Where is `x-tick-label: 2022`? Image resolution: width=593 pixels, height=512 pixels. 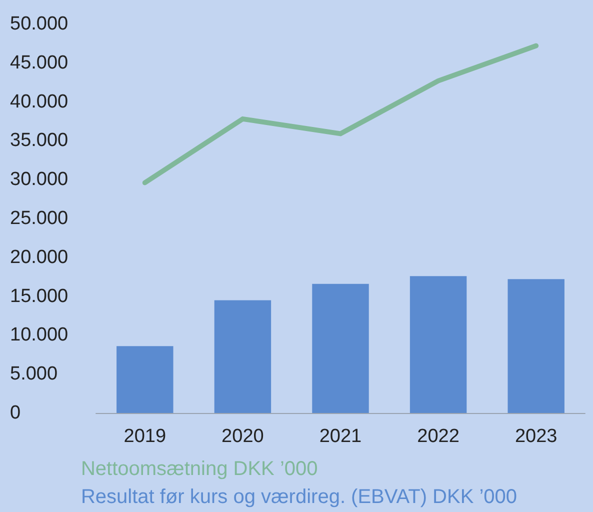
x-tick-label: 2022 is located at coordinates (438, 436).